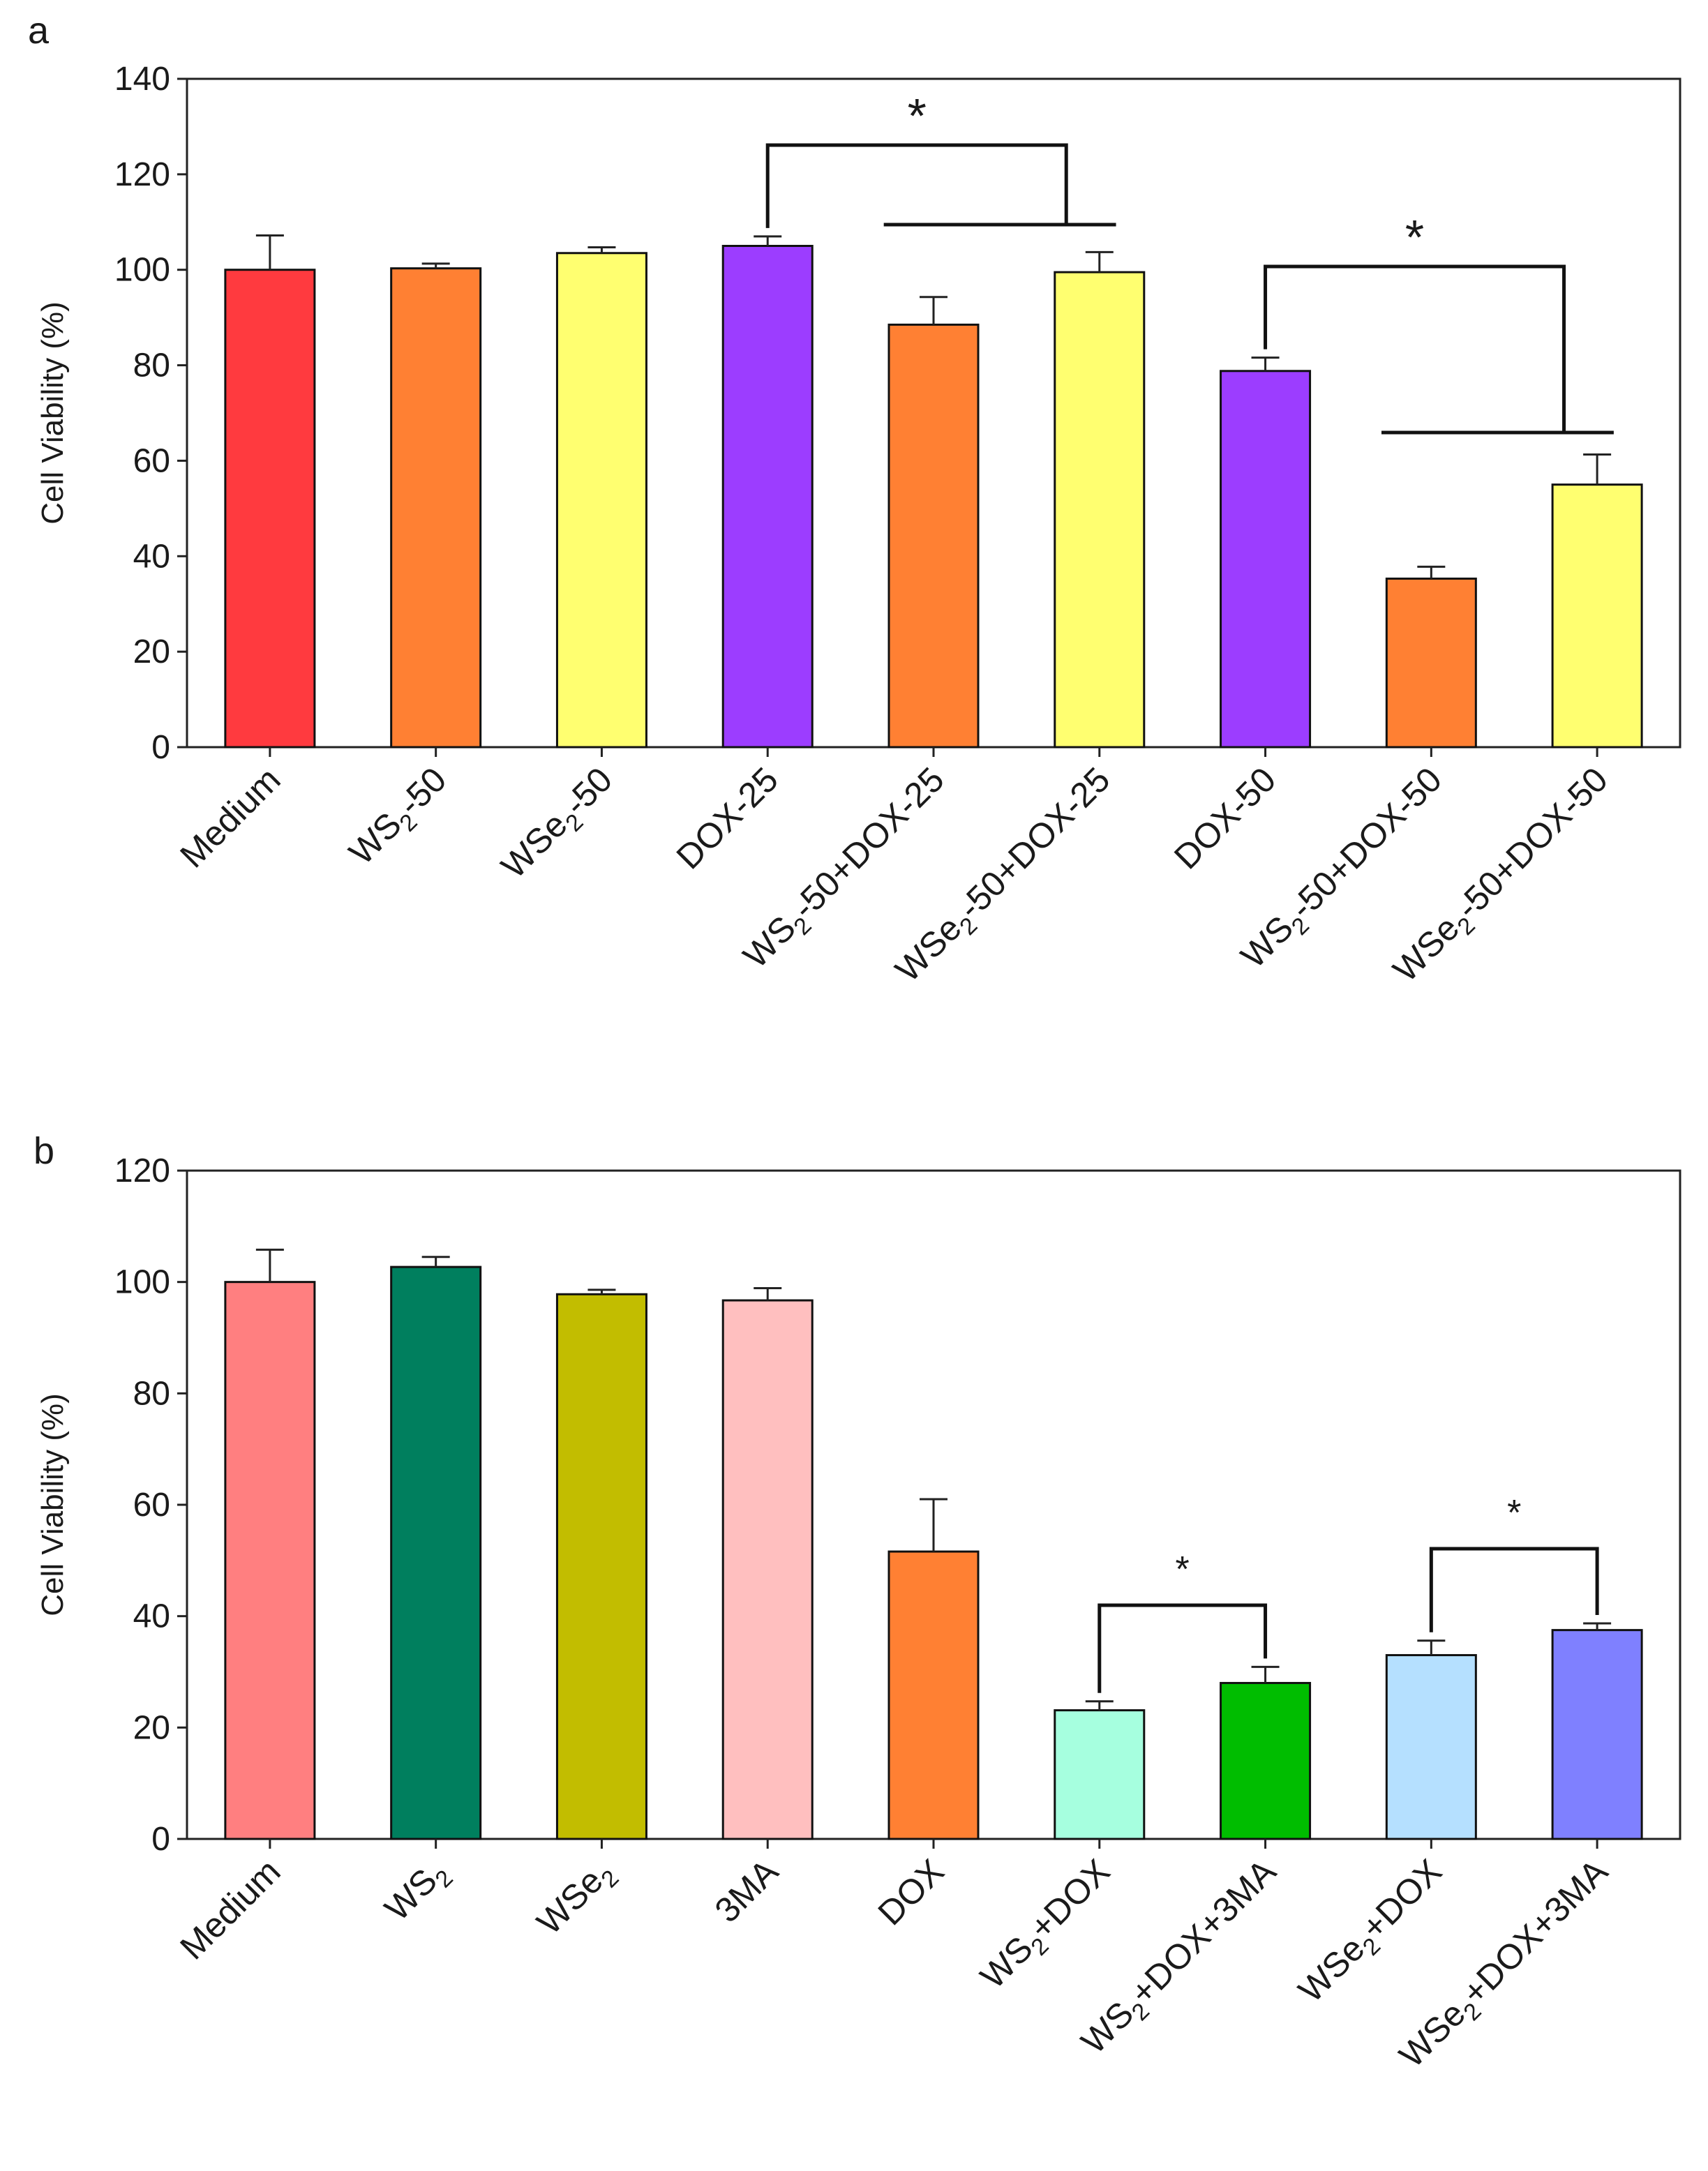 This screenshot has width=1708, height=2171. Describe the element at coordinates (142, 79) in the screenshot. I see `y-tick-label: 140` at that location.